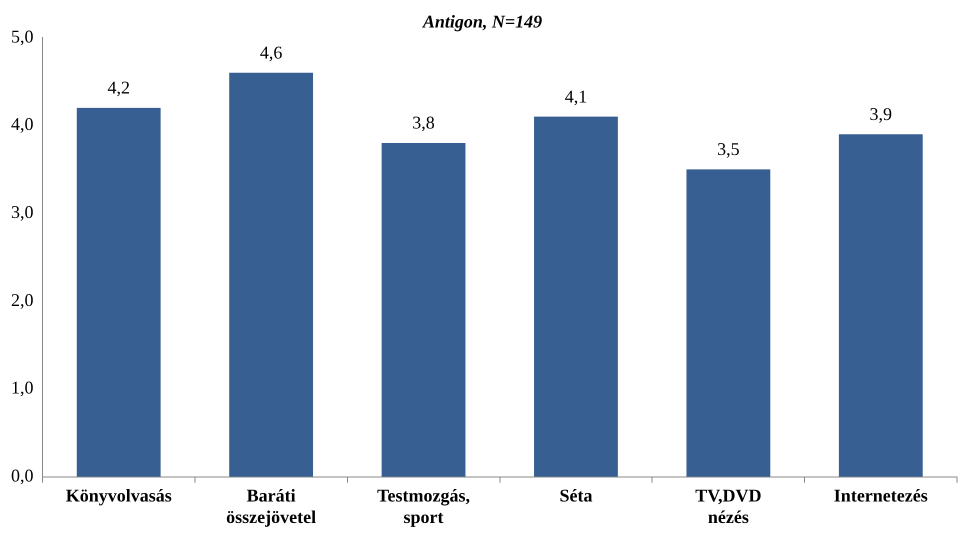  What do you see at coordinates (22, 300) in the screenshot?
I see `y-tick-label: 2,0` at bounding box center [22, 300].